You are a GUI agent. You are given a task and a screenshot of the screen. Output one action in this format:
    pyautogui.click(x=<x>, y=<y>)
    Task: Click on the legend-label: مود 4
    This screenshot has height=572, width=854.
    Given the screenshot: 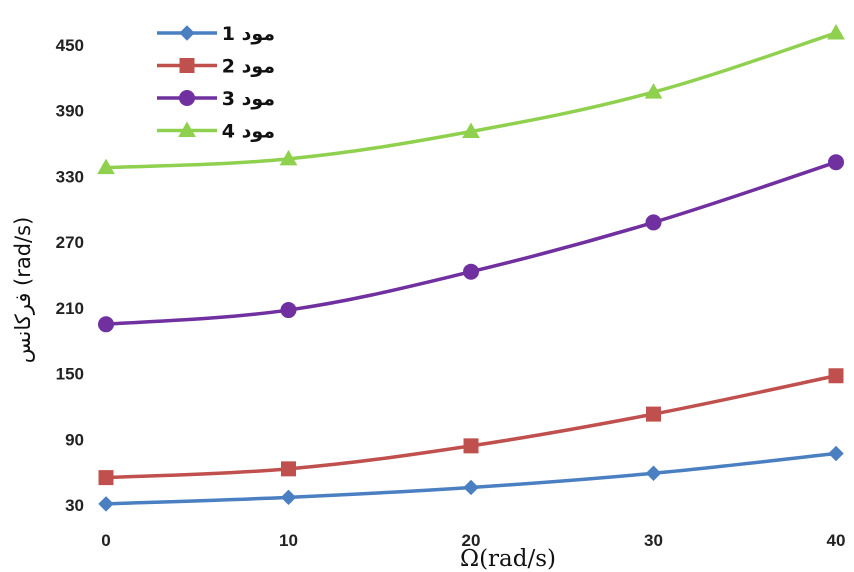 What is the action you would take?
    pyautogui.click(x=248, y=132)
    